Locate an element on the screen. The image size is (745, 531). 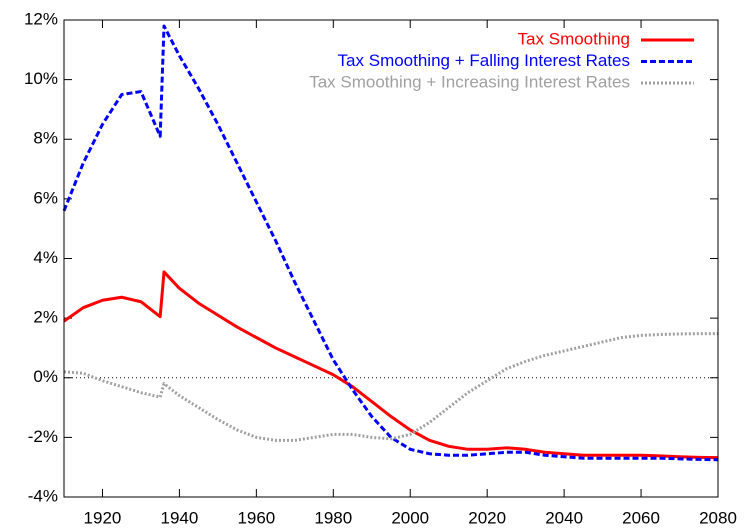
y-tick-label: 10% is located at coordinates (41, 78).